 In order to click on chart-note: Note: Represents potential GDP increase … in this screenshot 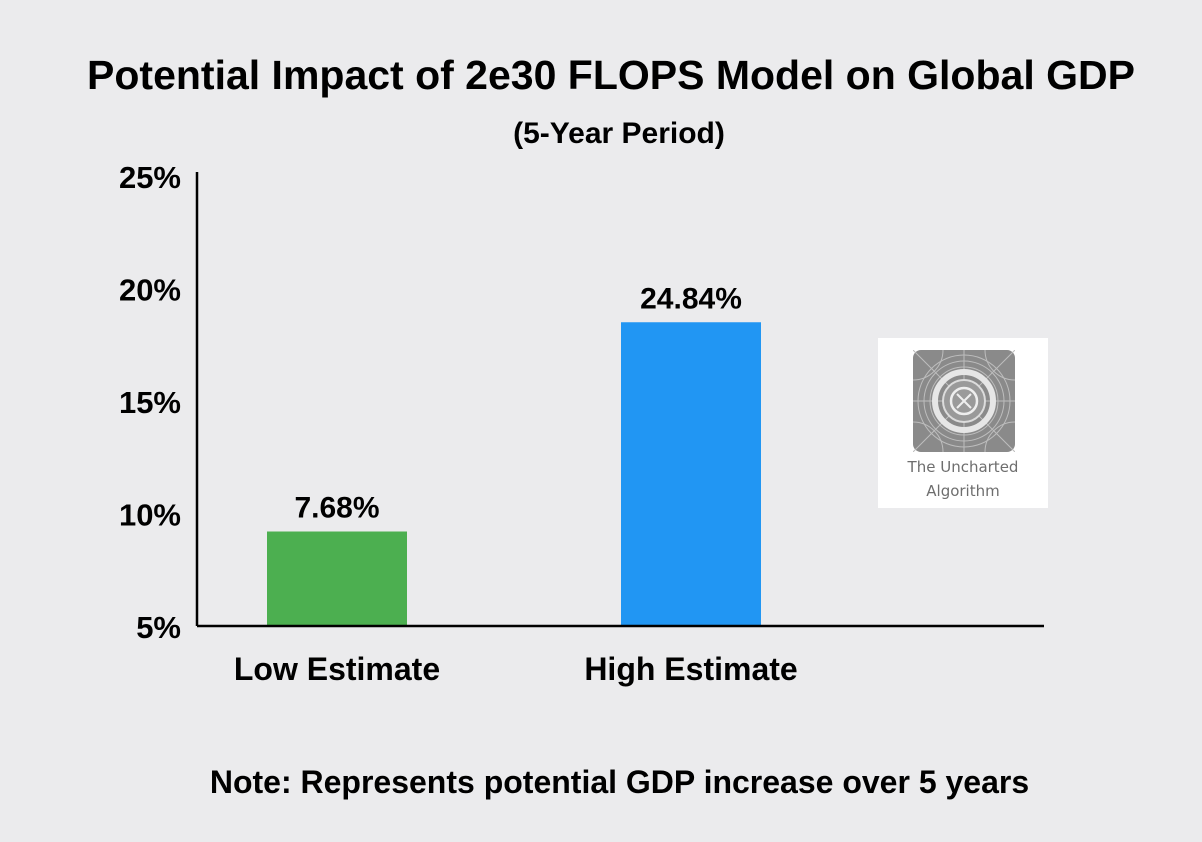, I will do `click(619, 782)`.